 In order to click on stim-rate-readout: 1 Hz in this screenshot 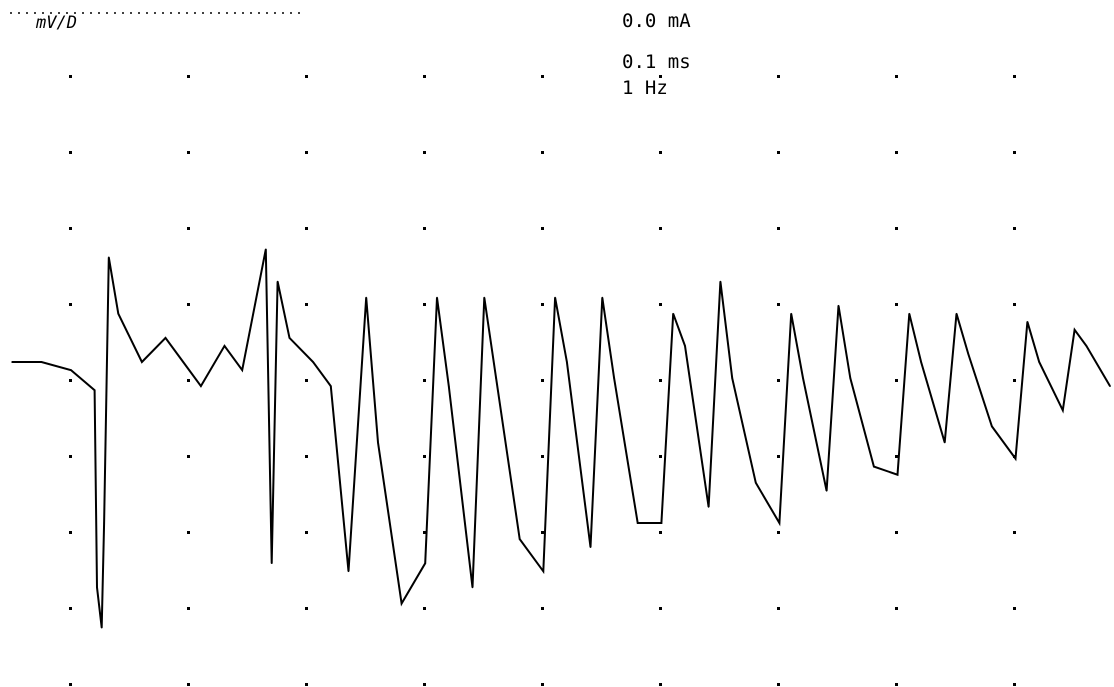, I will do `click(645, 88)`.